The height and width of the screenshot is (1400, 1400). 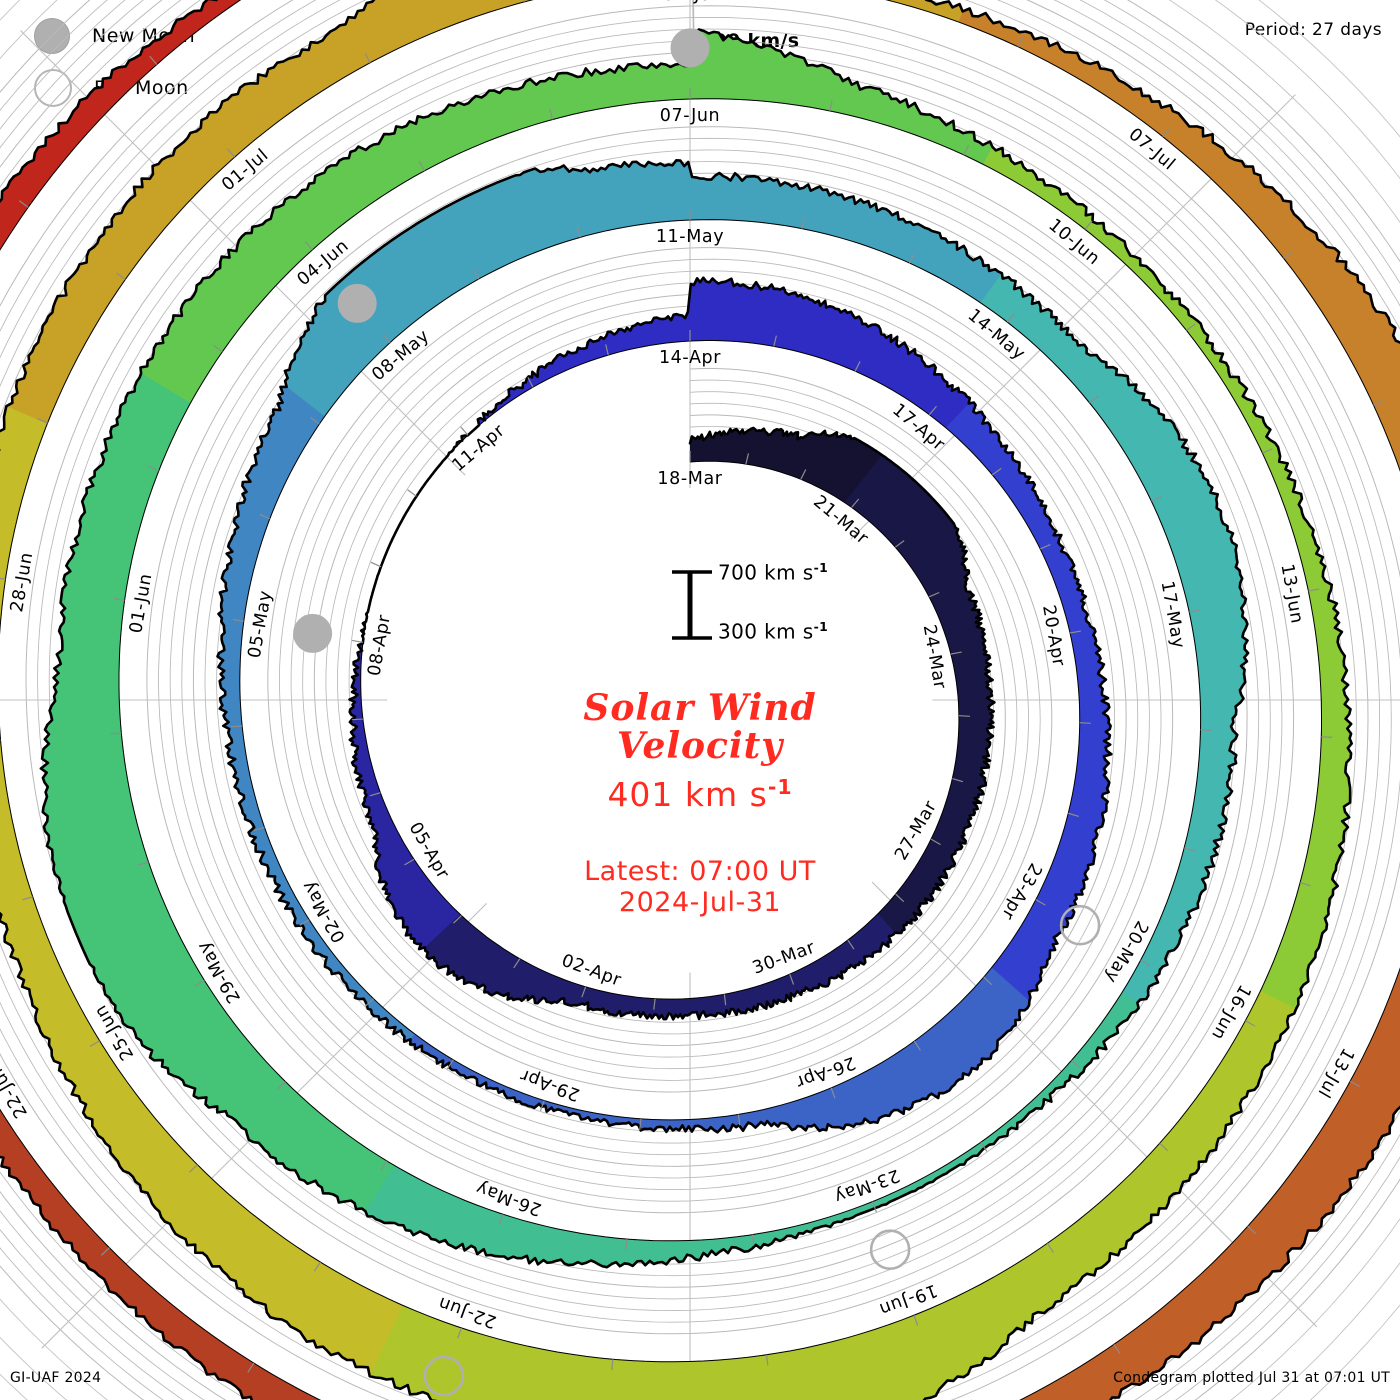 What do you see at coordinates (692, 605) in the screenshot?
I see `velocity-scale-bar` at bounding box center [692, 605].